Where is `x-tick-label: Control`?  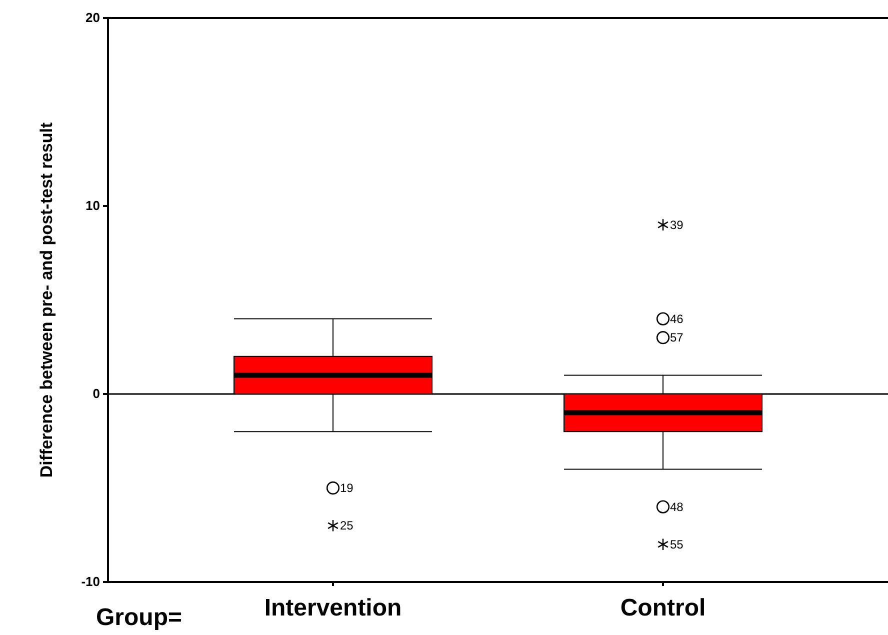
x-tick-label: Control is located at coordinates (663, 608).